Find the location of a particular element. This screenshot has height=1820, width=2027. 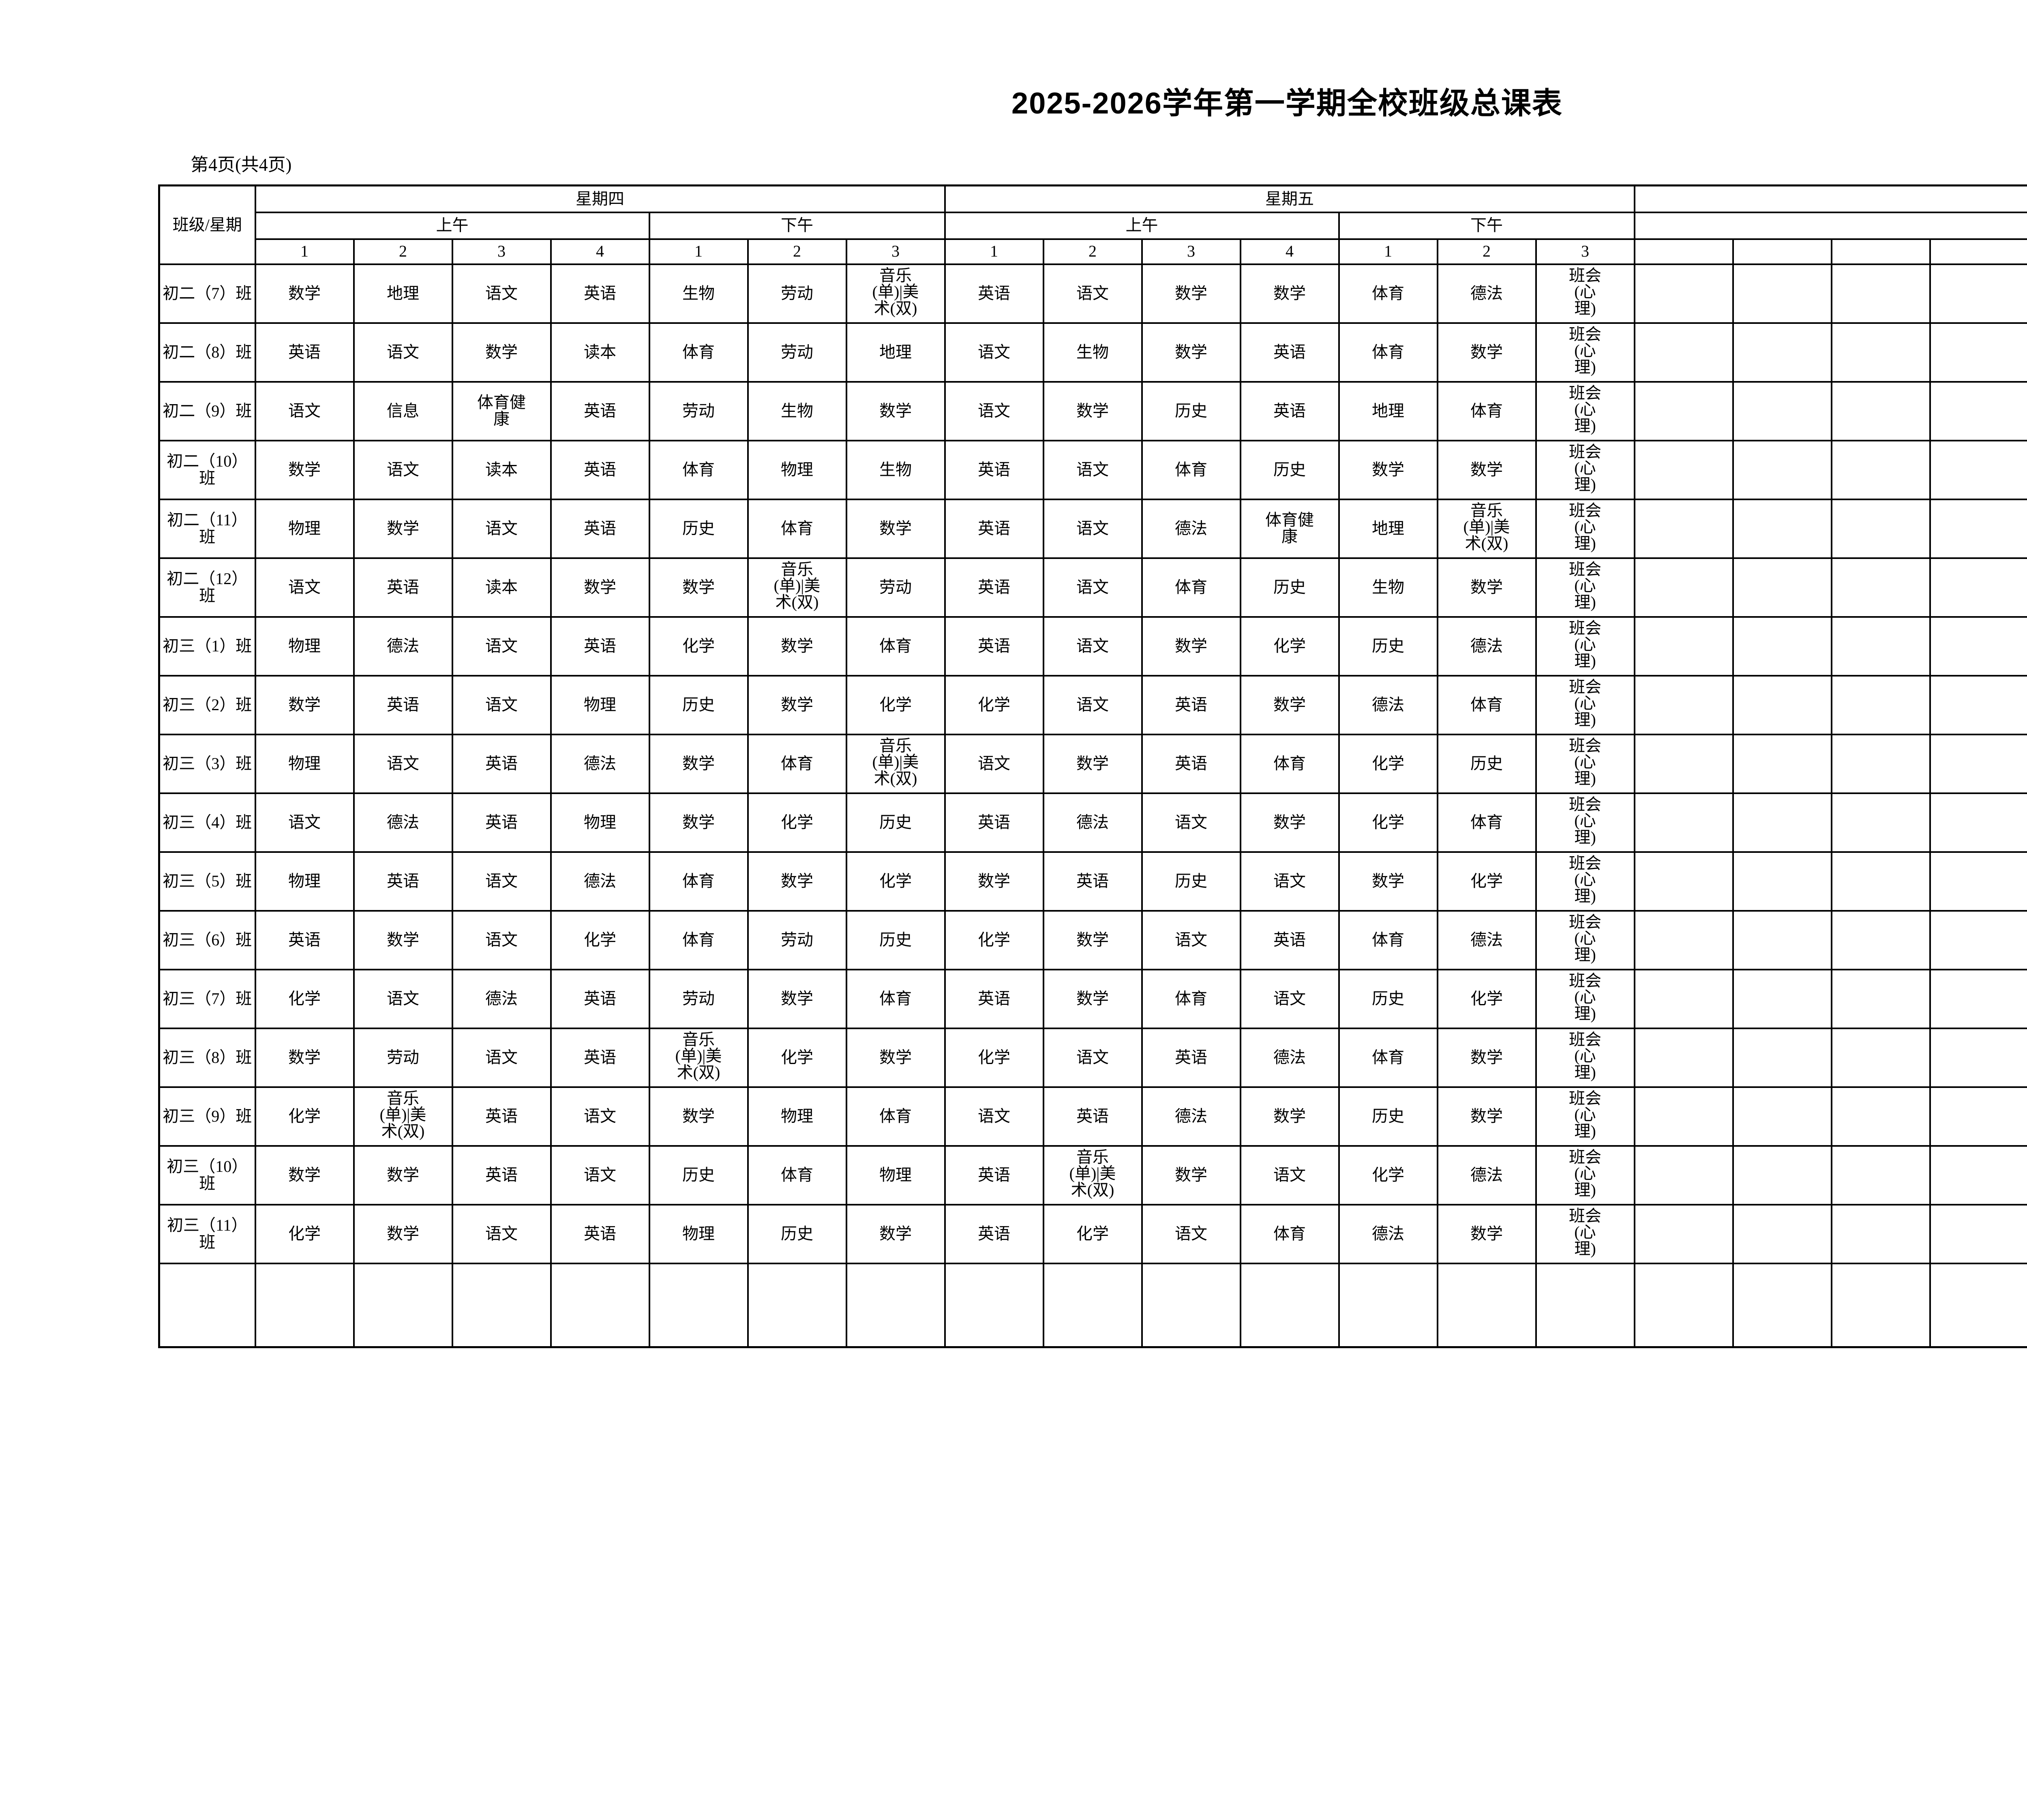

subject-cell-thursday-7: 体育 is located at coordinates (895, 999).